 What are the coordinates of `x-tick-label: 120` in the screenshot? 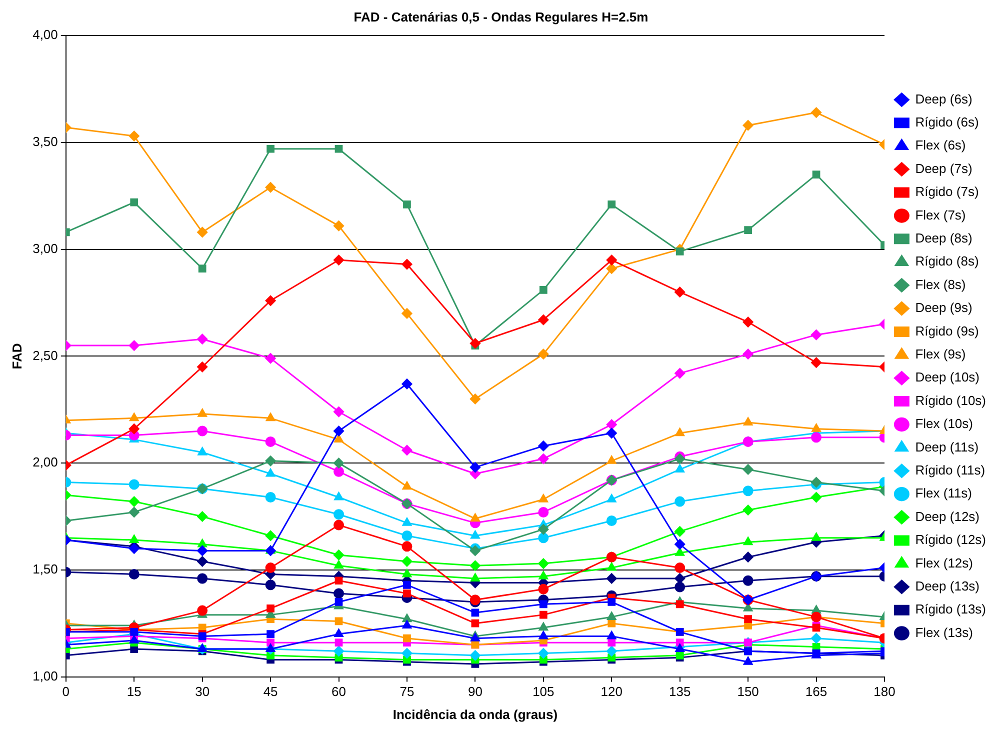 It's located at (611, 692).